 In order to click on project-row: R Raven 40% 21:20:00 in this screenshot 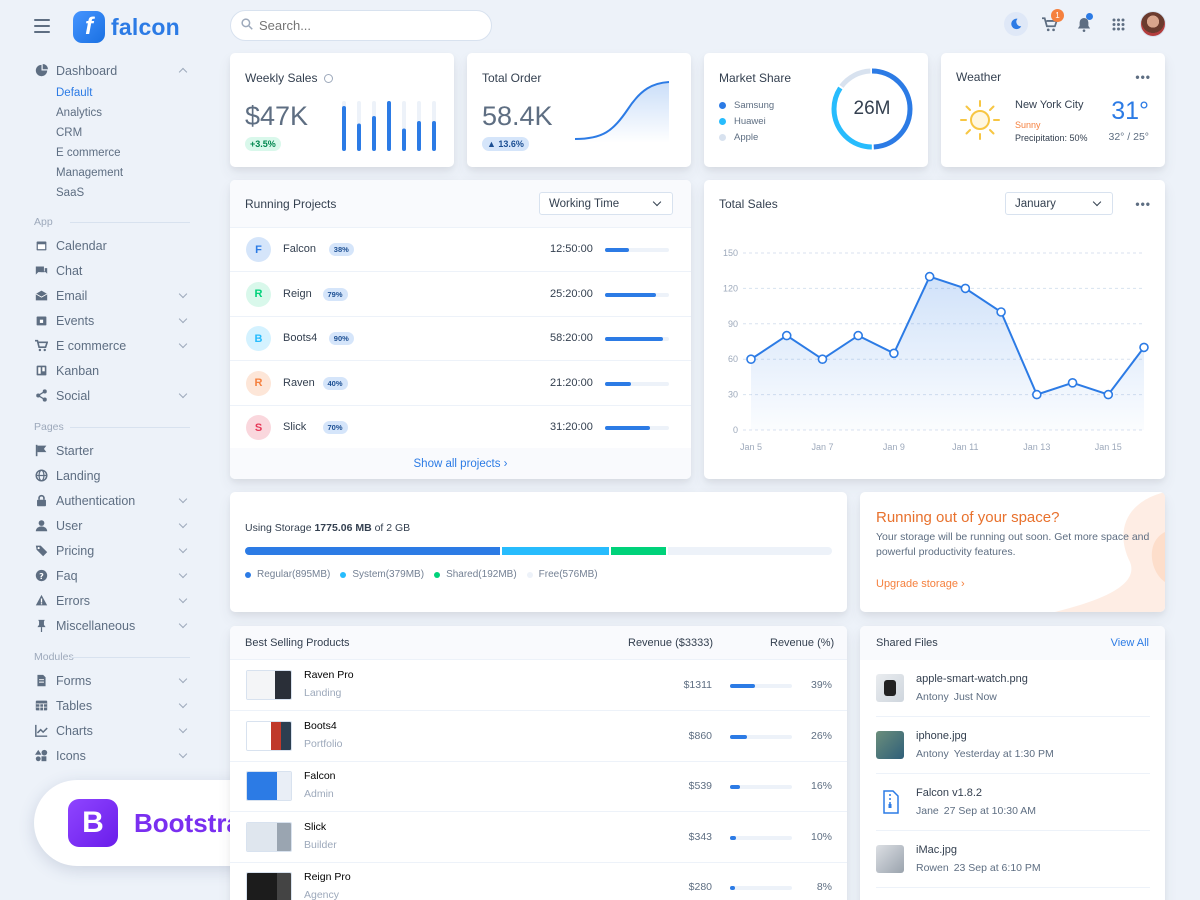, I will do `click(460, 384)`.